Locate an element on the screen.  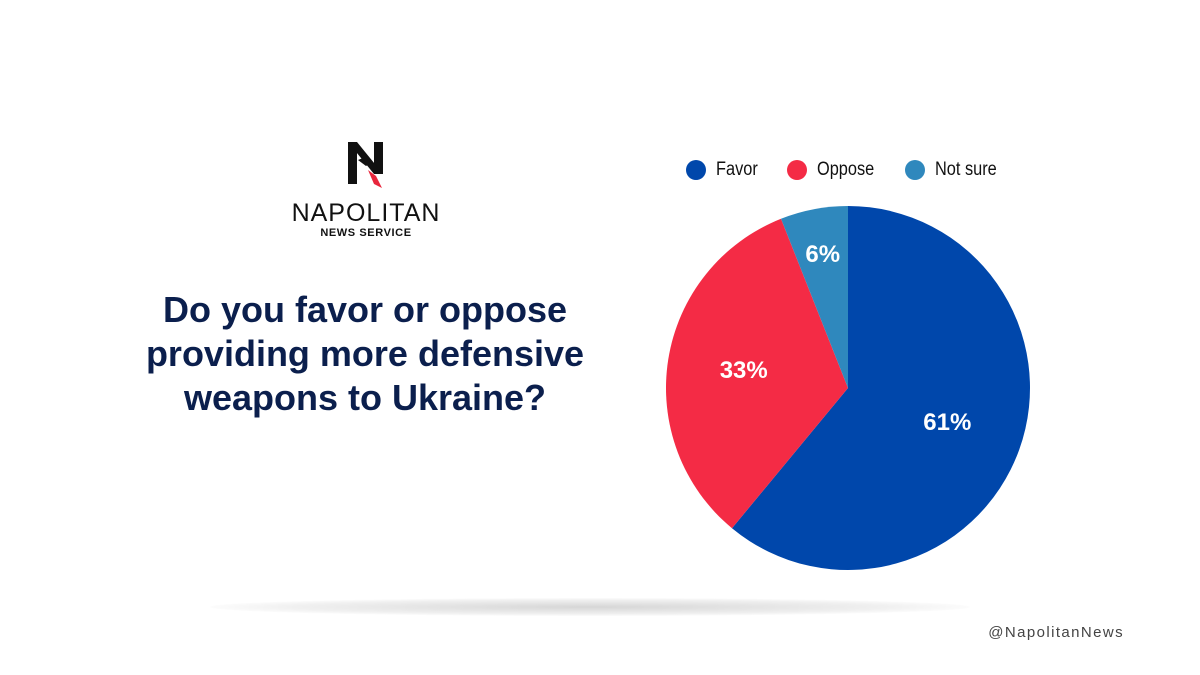
data-label-not-sure: 6% is located at coordinates (822, 254).